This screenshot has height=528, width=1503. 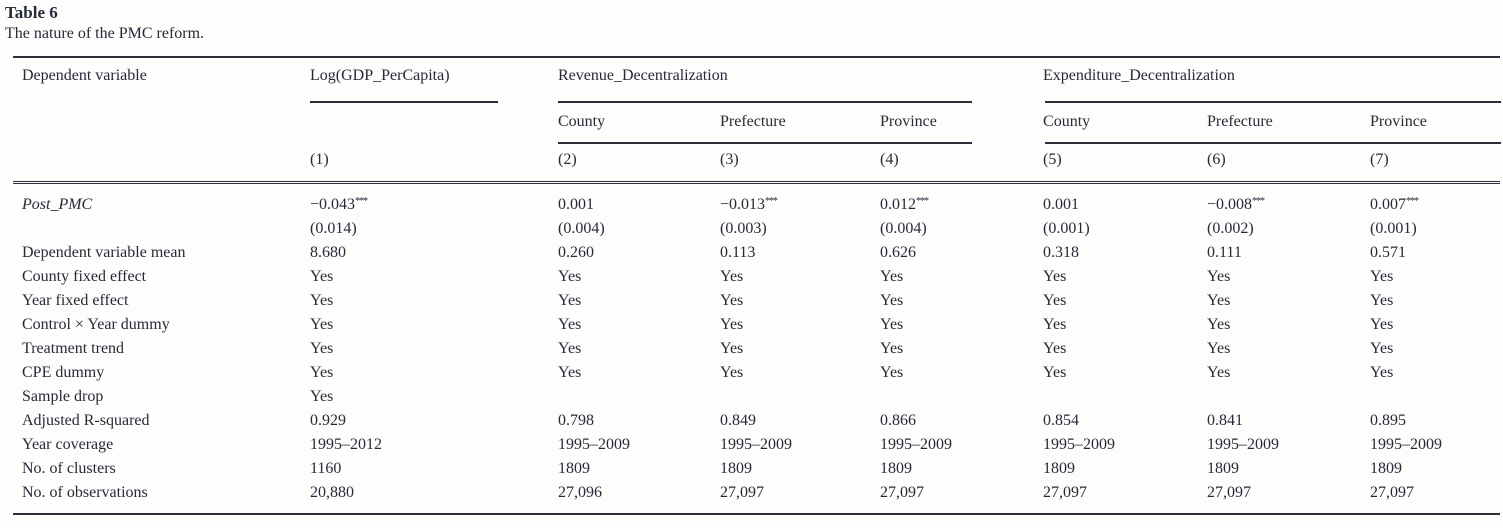 What do you see at coordinates (639, 163) in the screenshot?
I see `column-number: (2)` at bounding box center [639, 163].